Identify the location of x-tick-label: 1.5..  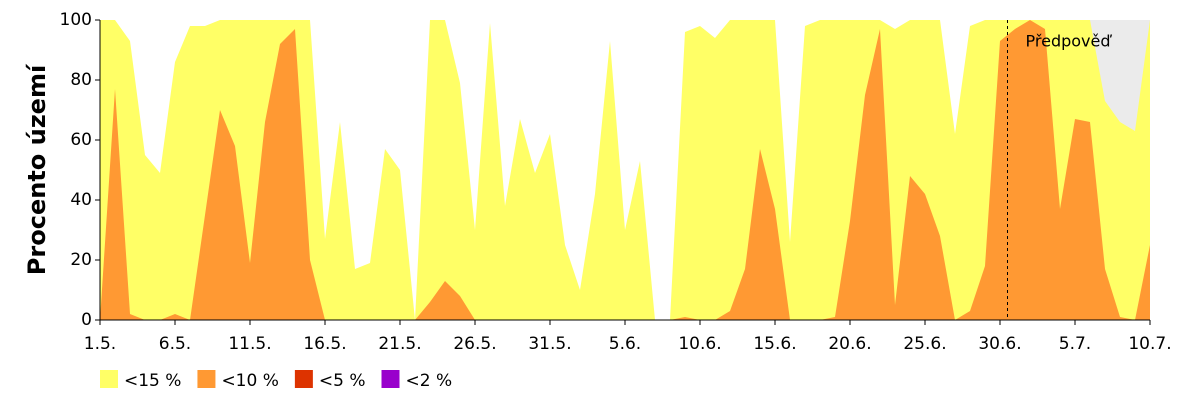
(100, 344).